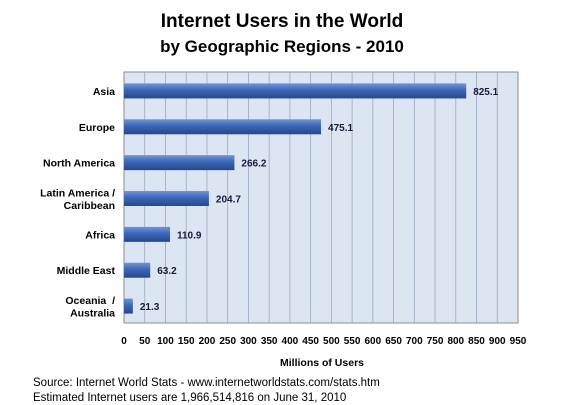 The height and width of the screenshot is (405, 563). What do you see at coordinates (352, 341) in the screenshot?
I see `x-tick-label: 550` at bounding box center [352, 341].